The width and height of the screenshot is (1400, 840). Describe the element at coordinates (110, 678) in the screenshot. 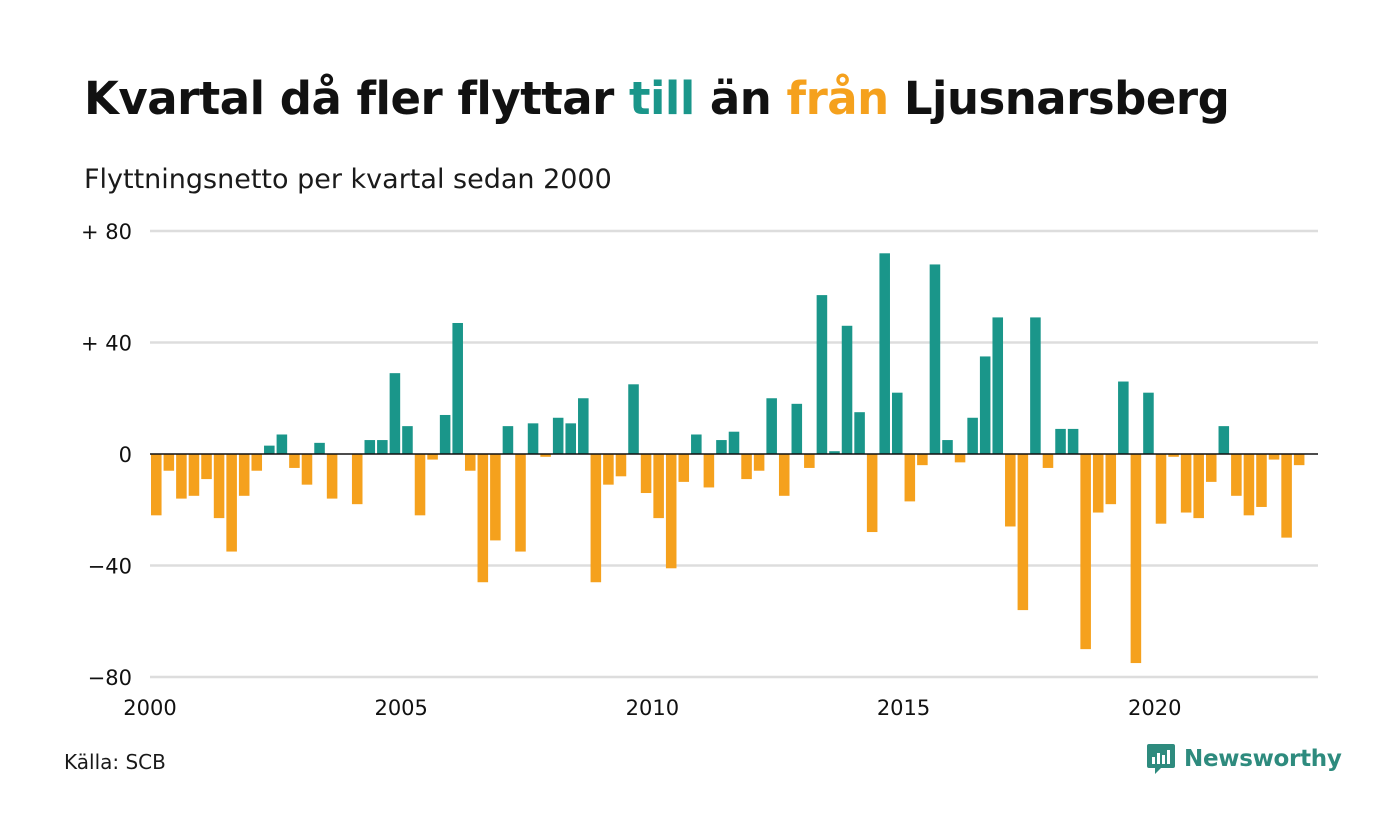

I see `y-tick-label: −80` at that location.